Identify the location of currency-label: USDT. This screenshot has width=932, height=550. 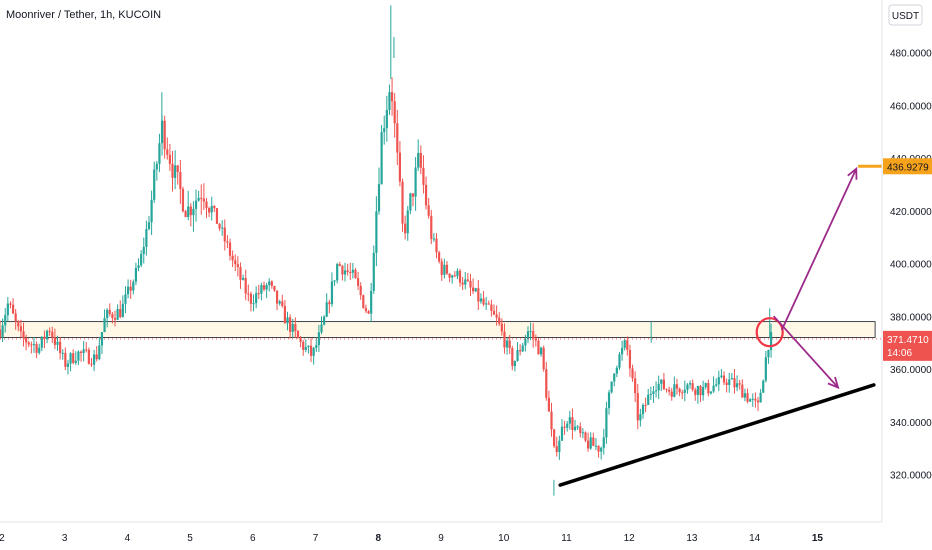
(905, 16).